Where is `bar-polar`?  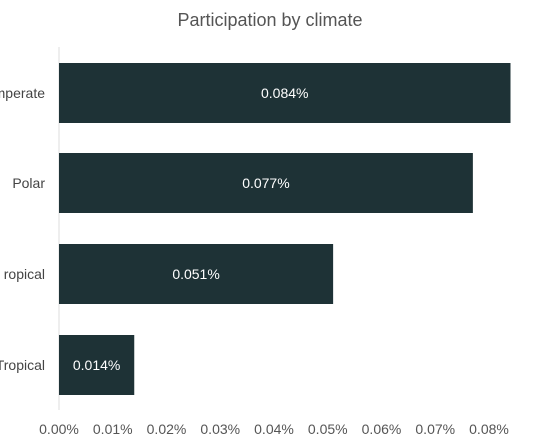 bar-polar is located at coordinates (266, 183).